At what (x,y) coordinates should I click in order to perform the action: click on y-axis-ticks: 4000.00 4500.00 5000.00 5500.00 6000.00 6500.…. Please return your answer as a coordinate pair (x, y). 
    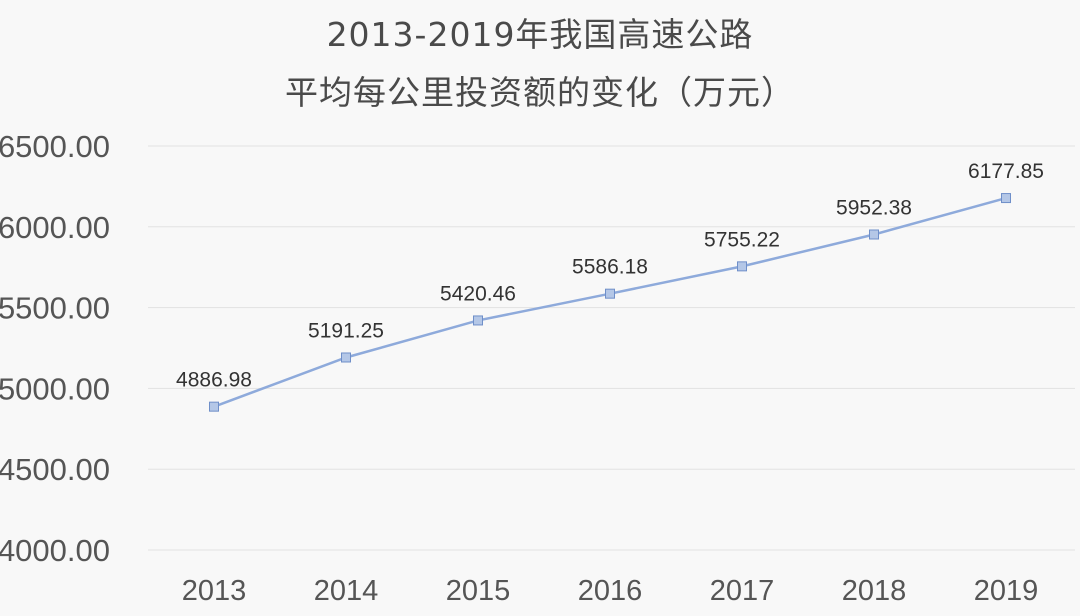
    Looking at the image, I should click on (55, 348).